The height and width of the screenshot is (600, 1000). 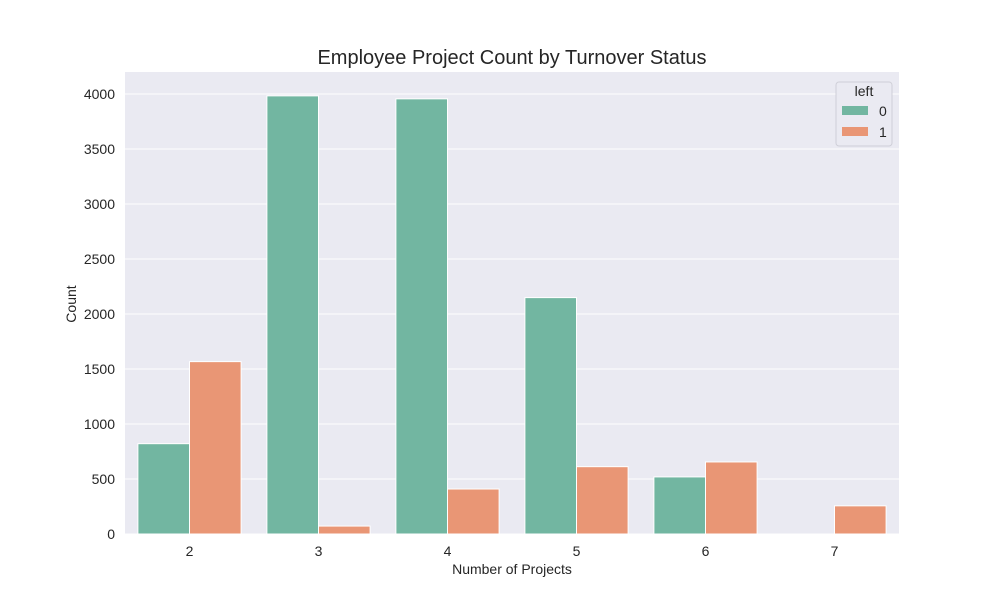 What do you see at coordinates (111, 534) in the screenshot?
I see `y-tick-label-0: 0` at bounding box center [111, 534].